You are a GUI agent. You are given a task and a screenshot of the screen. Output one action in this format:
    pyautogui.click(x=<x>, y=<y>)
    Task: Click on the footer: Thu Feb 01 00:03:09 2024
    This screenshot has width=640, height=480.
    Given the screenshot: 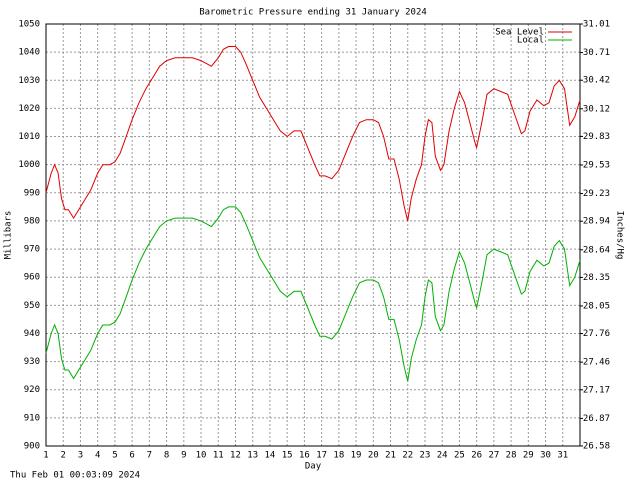 What is the action you would take?
    pyautogui.click(x=75, y=475)
    